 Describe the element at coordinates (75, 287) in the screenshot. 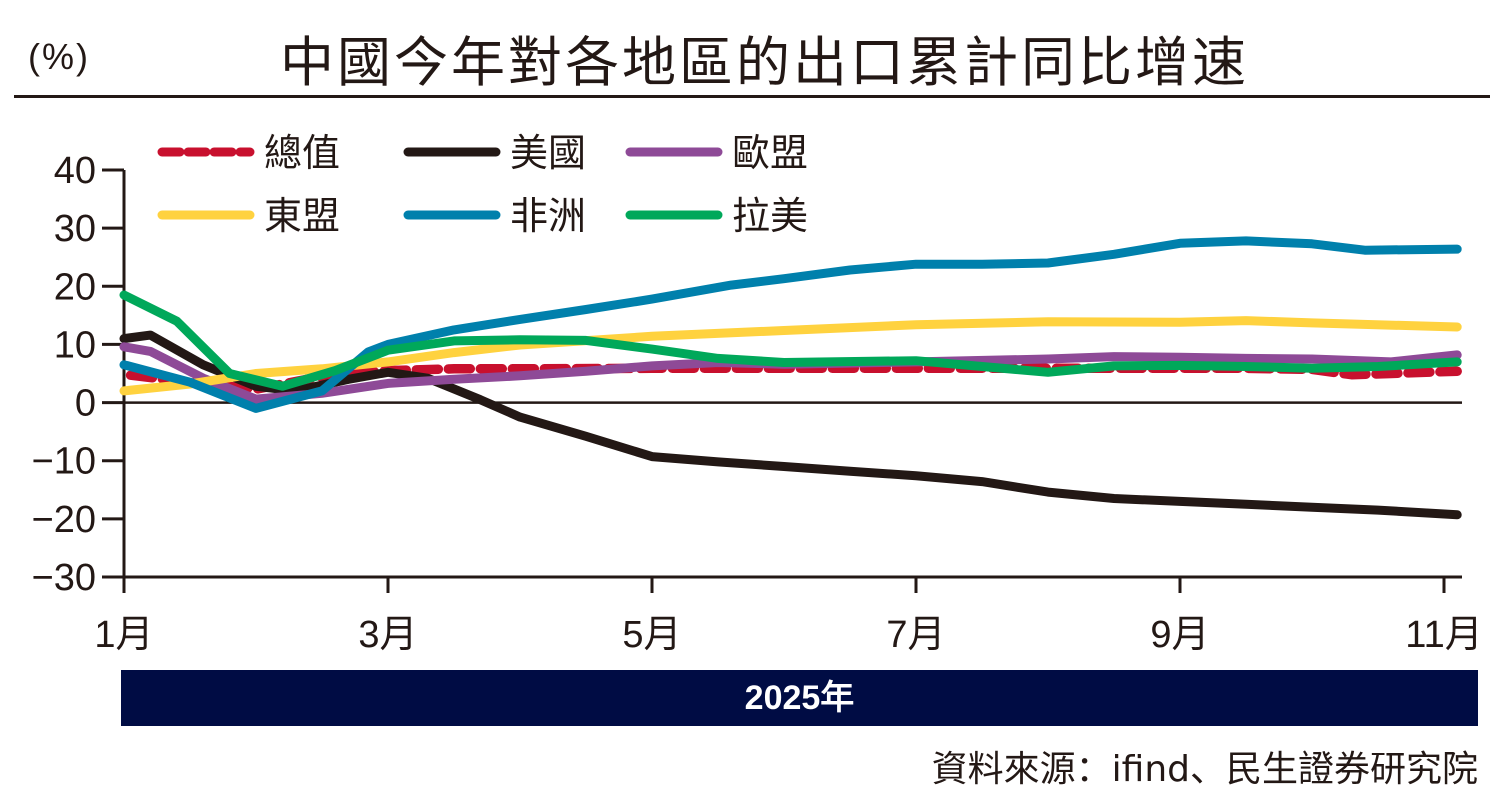

I see `y-tick-label: 20` at that location.